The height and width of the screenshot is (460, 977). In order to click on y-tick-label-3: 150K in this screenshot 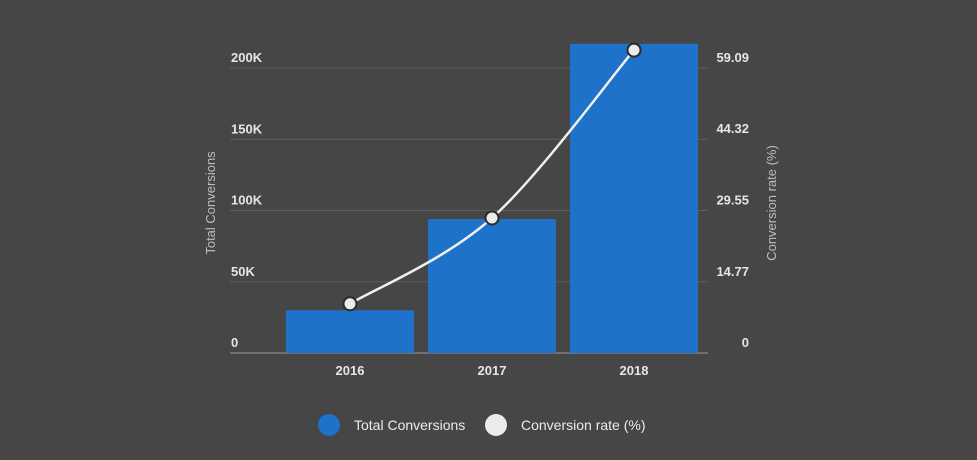, I will do `click(247, 128)`.